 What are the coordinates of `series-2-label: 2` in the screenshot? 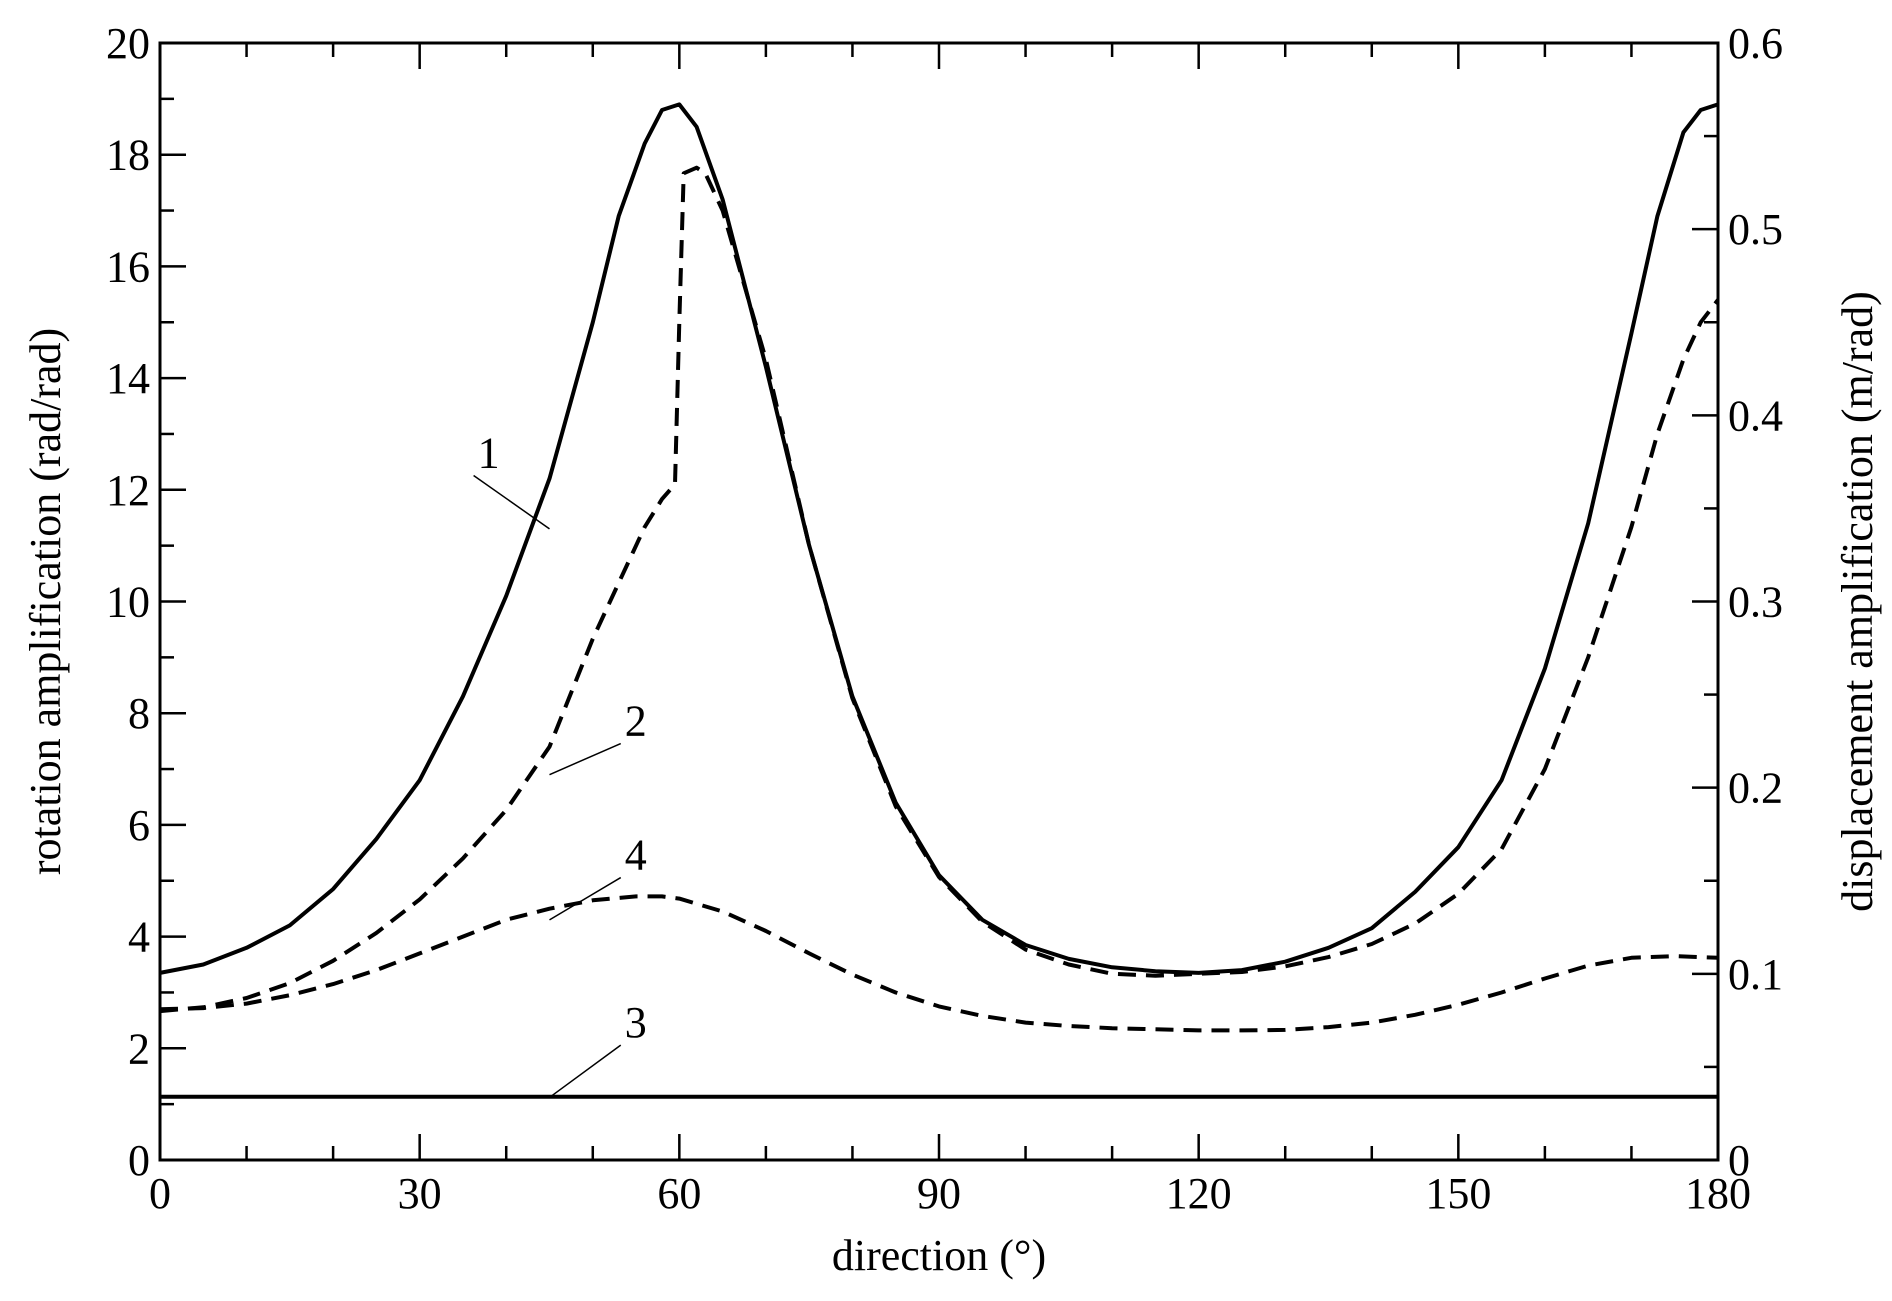 It's located at (636, 721).